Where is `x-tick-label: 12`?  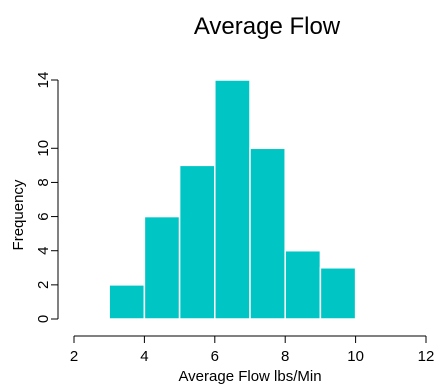 x-tick-label: 12 is located at coordinates (426, 356).